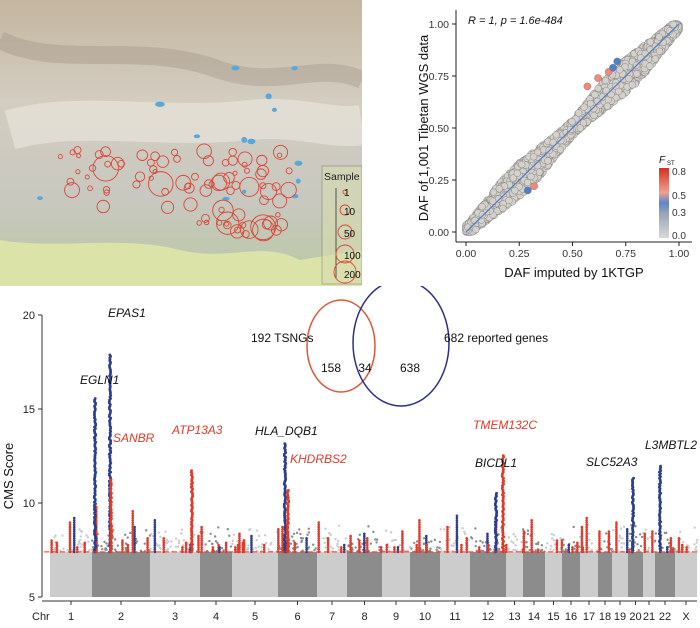 The height and width of the screenshot is (628, 700). I want to click on gene-label-BICDL1: BICDL1, so click(496, 463).